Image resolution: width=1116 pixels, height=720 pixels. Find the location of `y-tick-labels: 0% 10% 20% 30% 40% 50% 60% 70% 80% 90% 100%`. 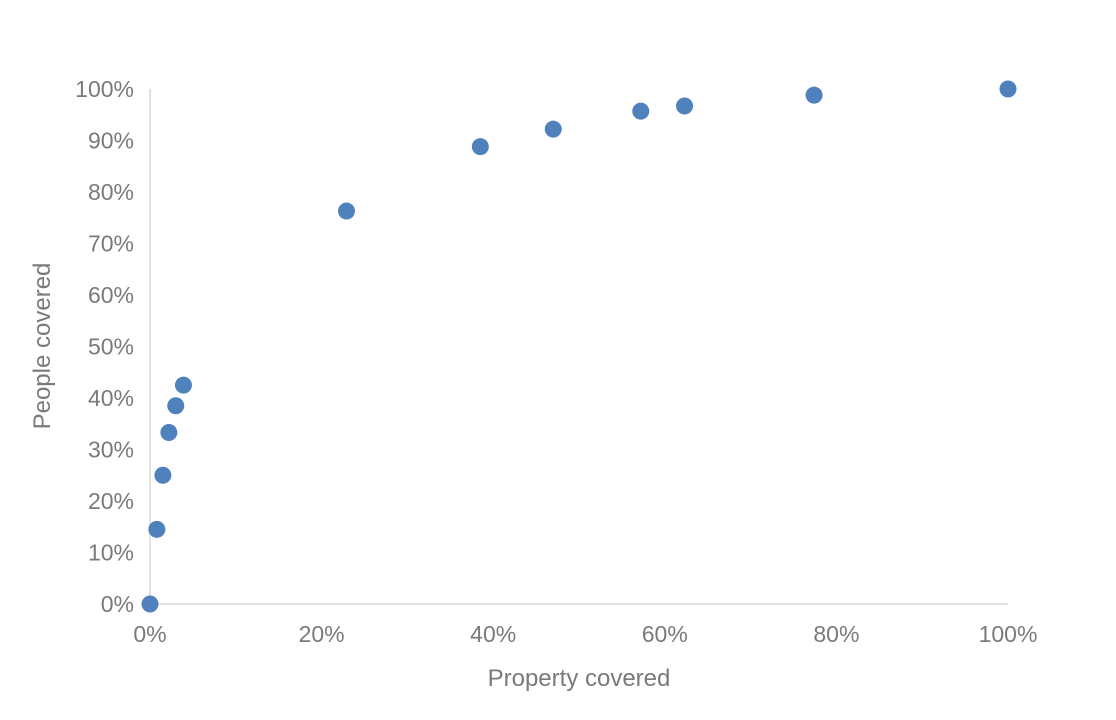

y-tick-labels: 0% 10% 20% 30% 40% 50% 60% 70% 80% 90% 100% is located at coordinates (104, 346).